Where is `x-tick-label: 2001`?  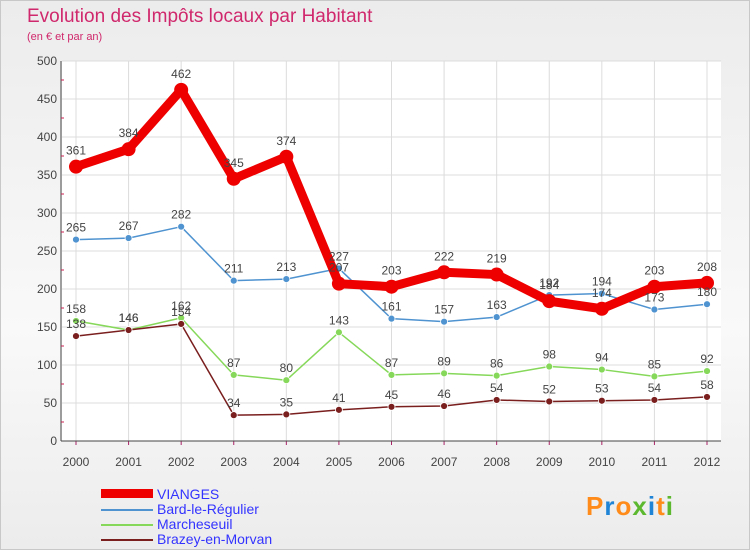 x-tick-label: 2001 is located at coordinates (128, 462).